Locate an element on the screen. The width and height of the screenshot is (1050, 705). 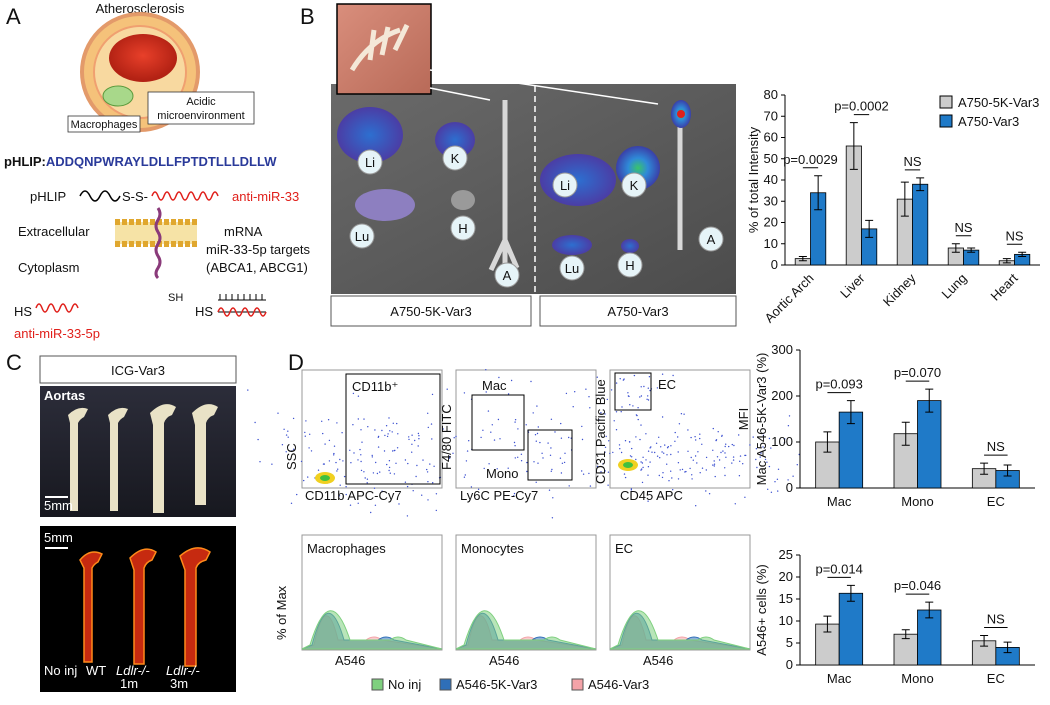
panel-label: B is located at coordinates (307, 16).